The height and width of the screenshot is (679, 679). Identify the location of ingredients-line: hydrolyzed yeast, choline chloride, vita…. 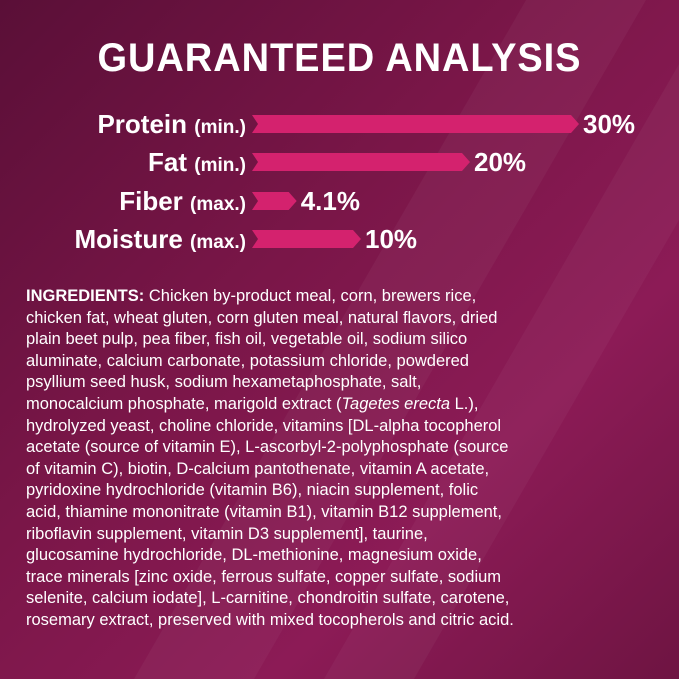
(264, 425).